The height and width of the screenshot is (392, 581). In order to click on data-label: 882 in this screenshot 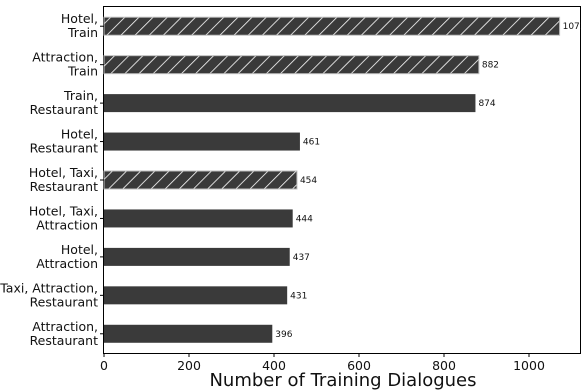, I will do `click(490, 66)`.